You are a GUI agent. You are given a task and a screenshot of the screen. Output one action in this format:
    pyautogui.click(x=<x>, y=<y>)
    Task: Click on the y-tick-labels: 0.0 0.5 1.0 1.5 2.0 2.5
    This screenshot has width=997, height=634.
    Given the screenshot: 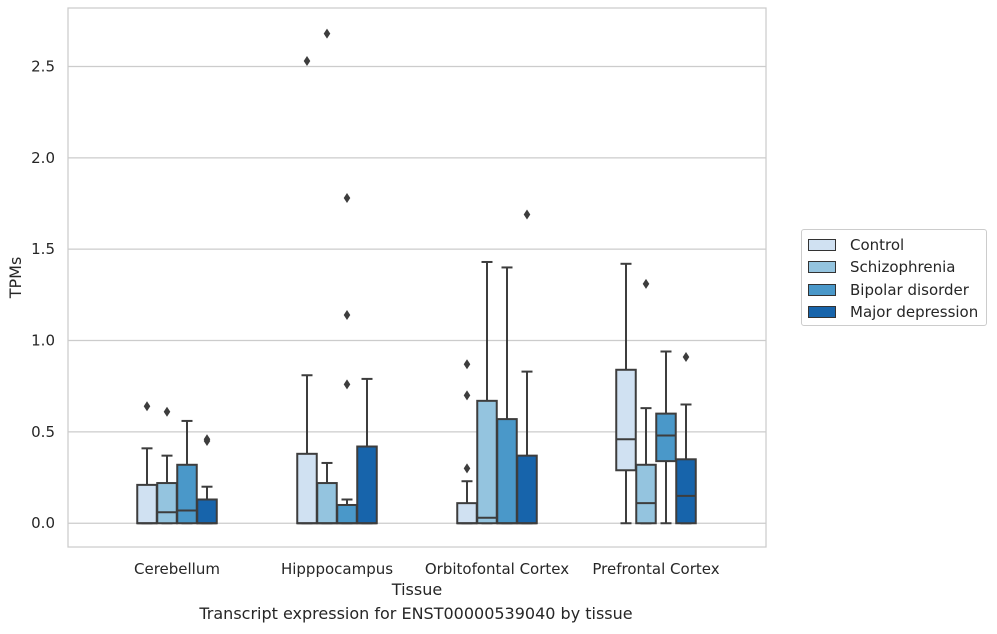 What is the action you would take?
    pyautogui.click(x=43, y=294)
    